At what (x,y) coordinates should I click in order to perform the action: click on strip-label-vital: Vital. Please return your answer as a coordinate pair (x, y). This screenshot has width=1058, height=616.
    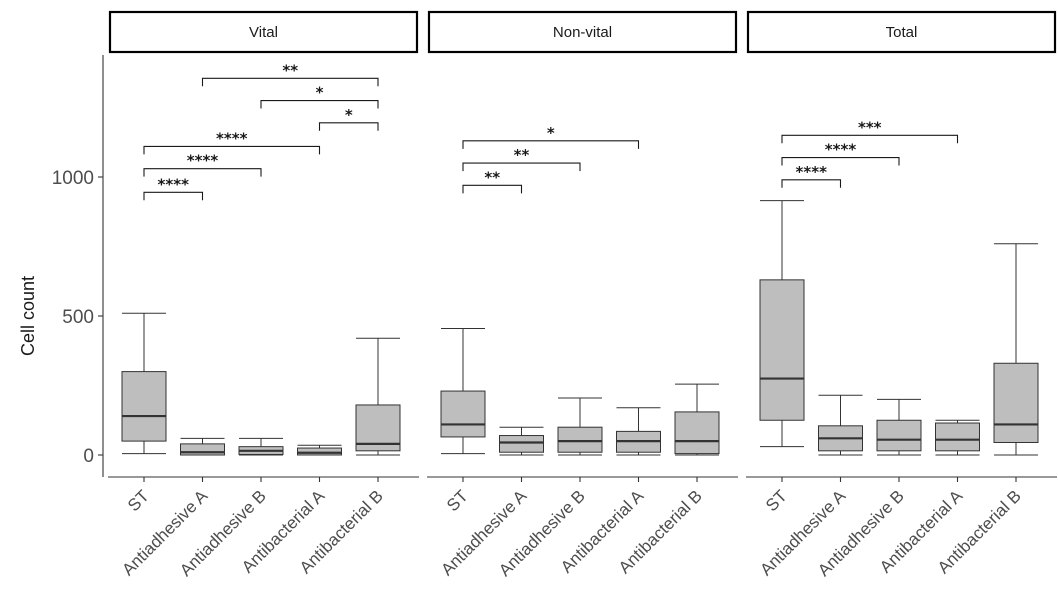
    Looking at the image, I should click on (263, 32).